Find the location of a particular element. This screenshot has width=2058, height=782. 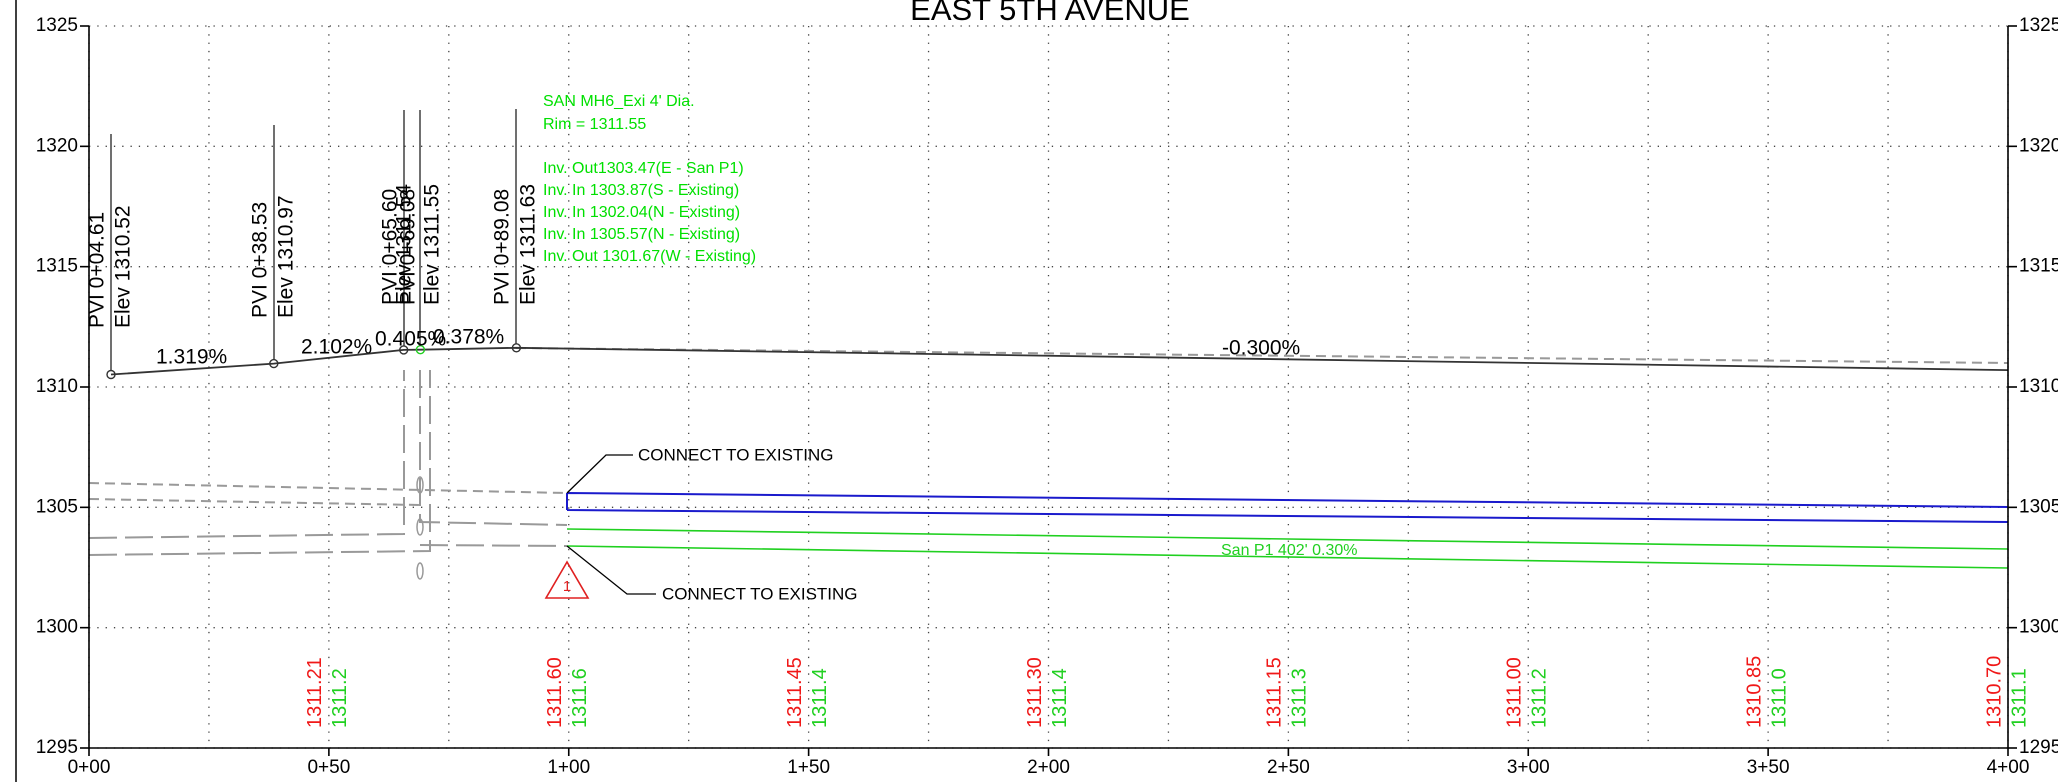

pvi-elevation: Elev 1311.63 is located at coordinates (528, 244).